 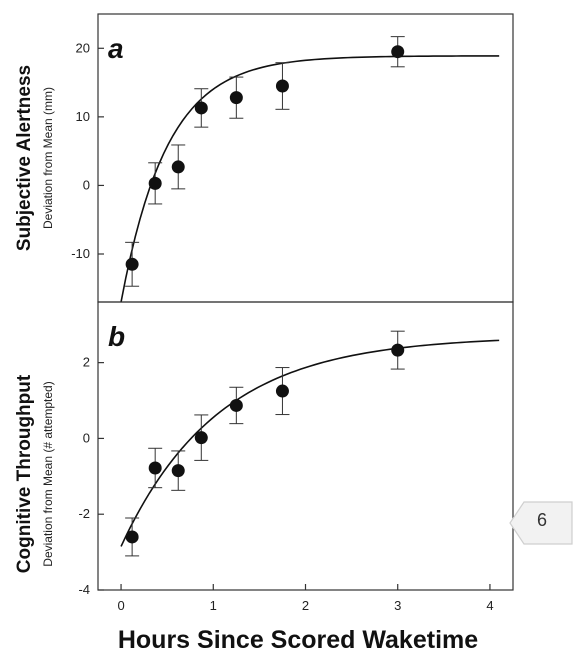 I want to click on y-tick-label: 20, so click(x=83, y=47).